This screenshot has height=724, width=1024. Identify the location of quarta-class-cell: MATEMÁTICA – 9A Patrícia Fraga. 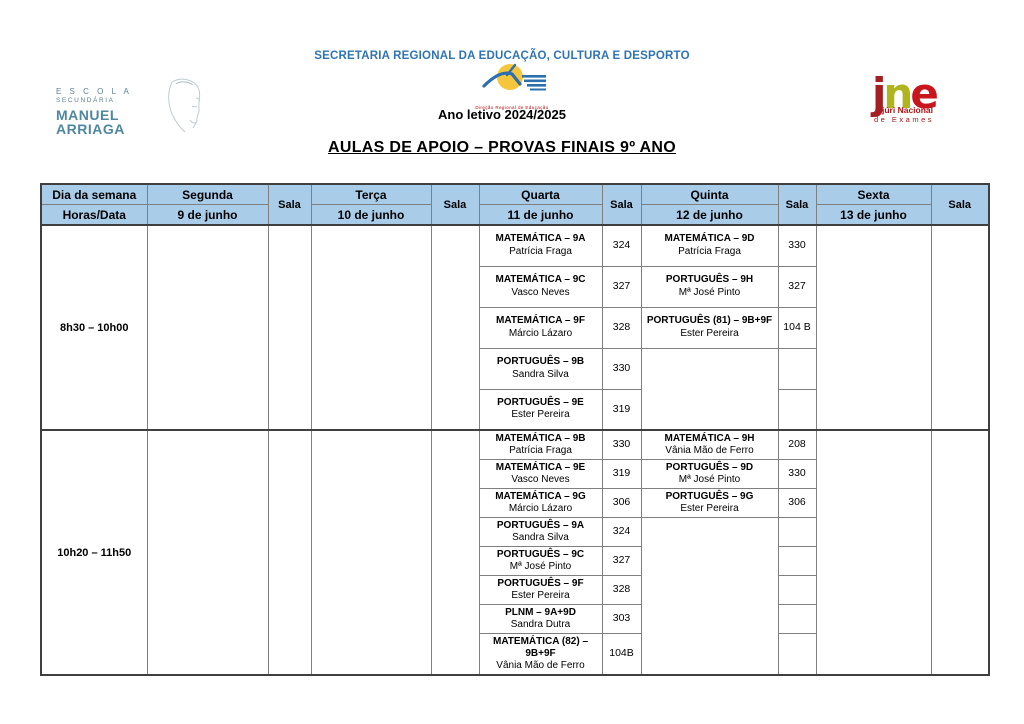
(540, 245).